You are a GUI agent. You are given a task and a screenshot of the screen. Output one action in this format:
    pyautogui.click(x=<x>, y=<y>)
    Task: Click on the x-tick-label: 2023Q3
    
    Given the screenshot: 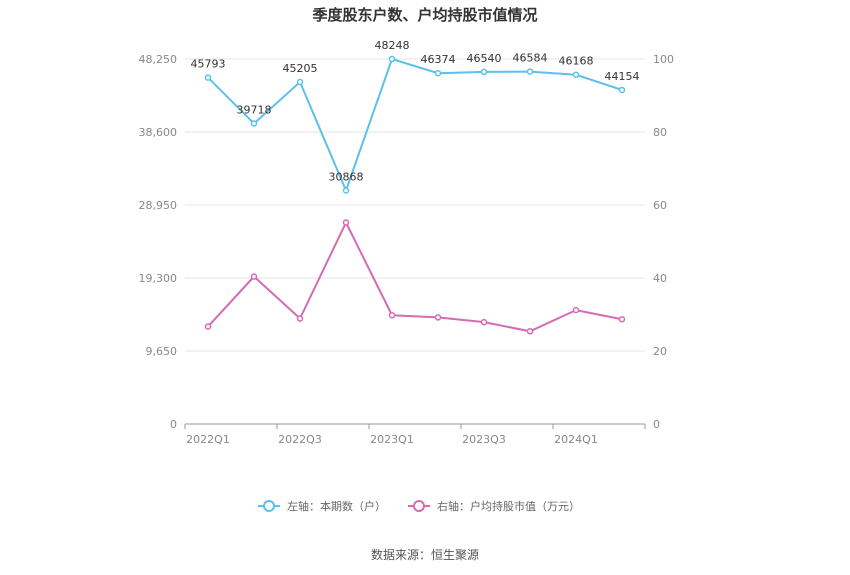 What is the action you would take?
    pyautogui.click(x=484, y=439)
    